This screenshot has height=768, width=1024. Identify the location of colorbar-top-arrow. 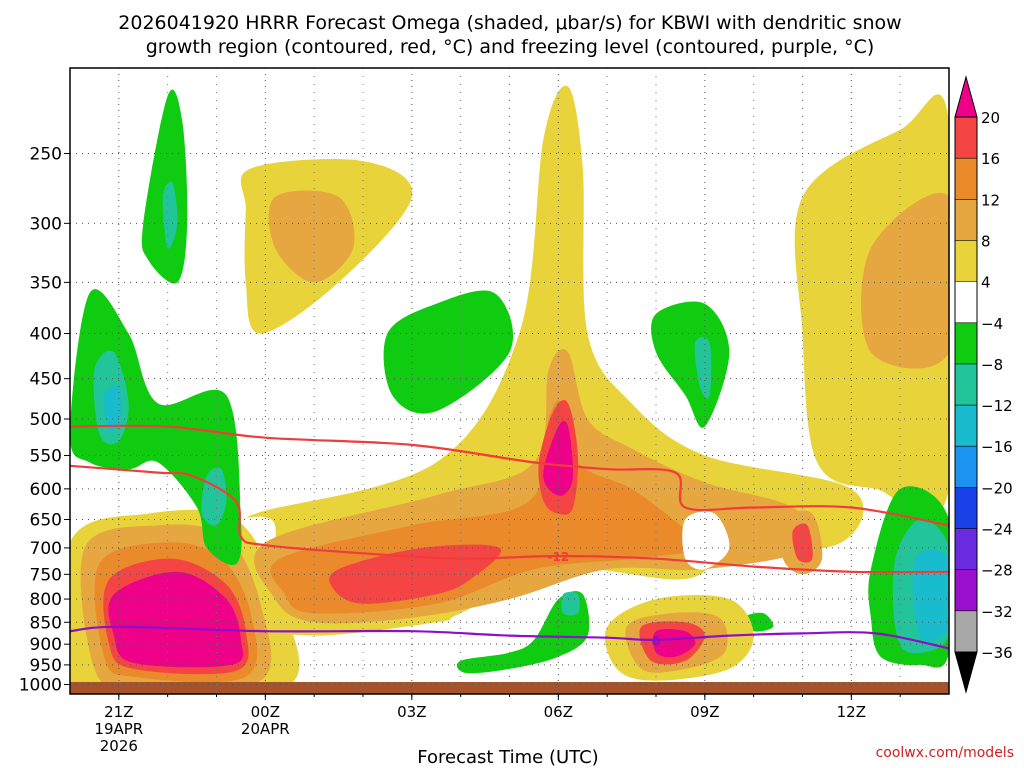
(966, 96).